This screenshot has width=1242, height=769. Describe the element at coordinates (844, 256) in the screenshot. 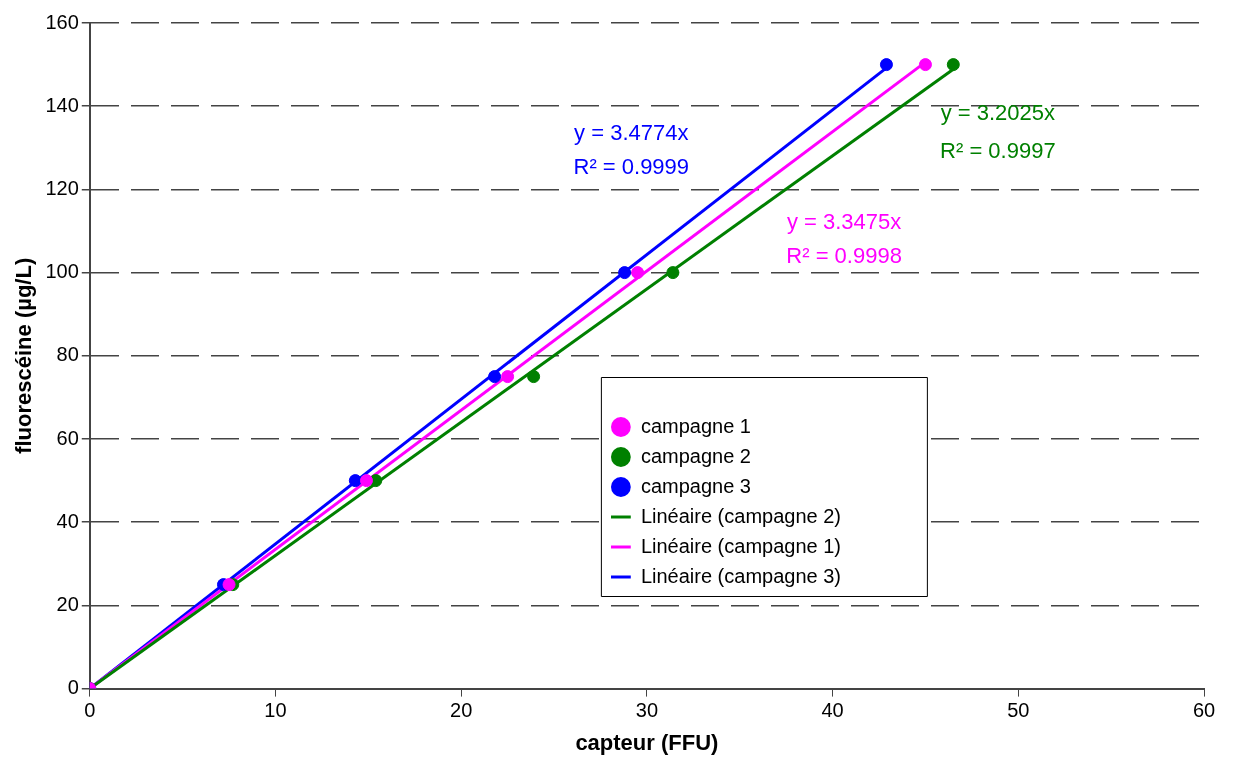

I see `annotation: R² = 0.9998` at that location.